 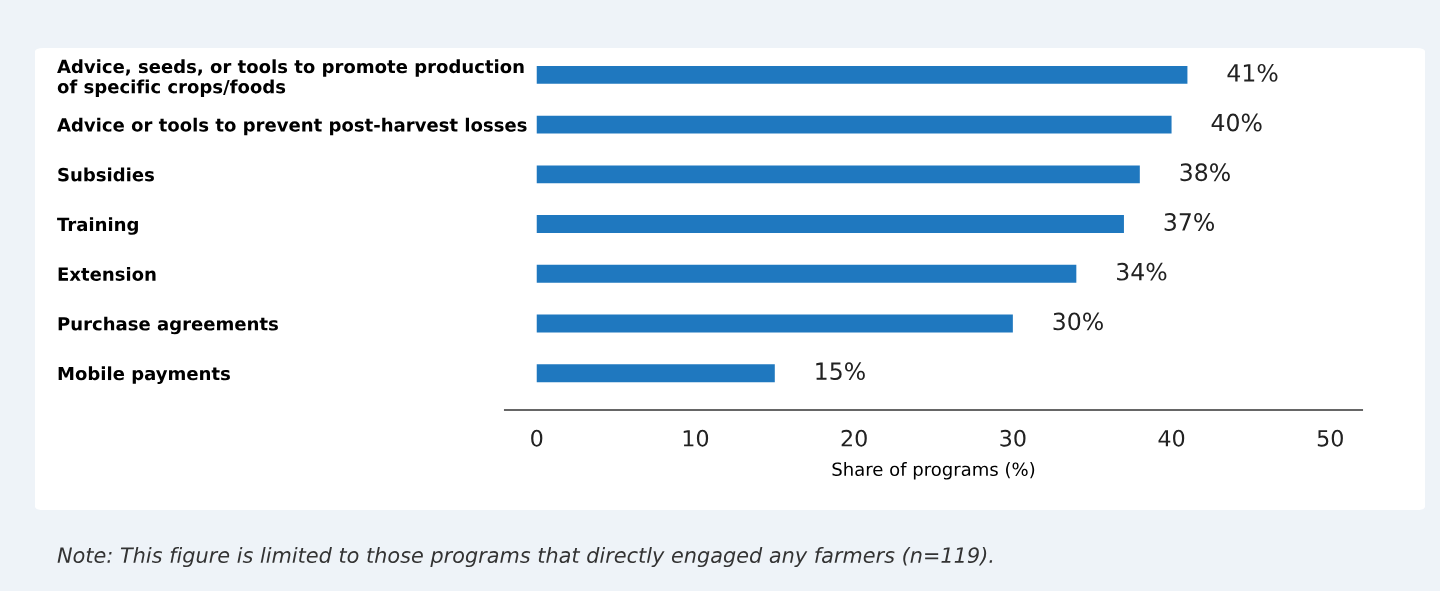 I want to click on x-tick-label: 0, so click(x=537, y=438).